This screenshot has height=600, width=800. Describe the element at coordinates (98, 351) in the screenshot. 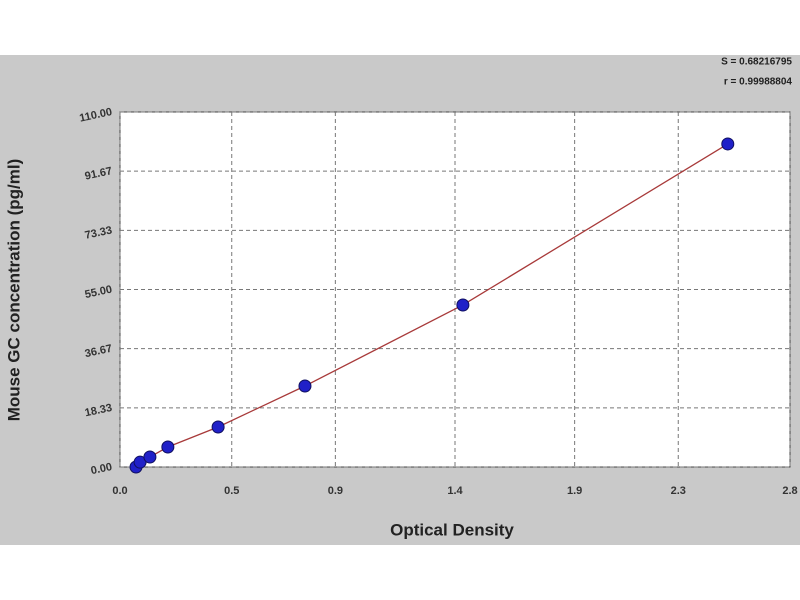

I see `y-tick-label: 36.67` at that location.